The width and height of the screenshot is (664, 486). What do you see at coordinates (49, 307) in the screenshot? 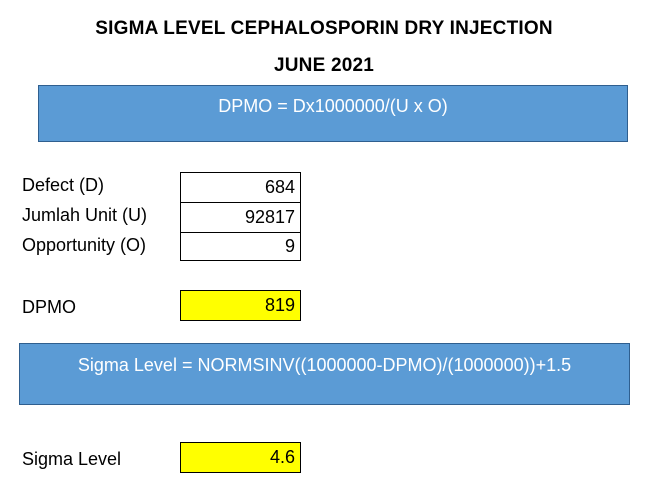
I see `dpmo-label: DPMO` at bounding box center [49, 307].